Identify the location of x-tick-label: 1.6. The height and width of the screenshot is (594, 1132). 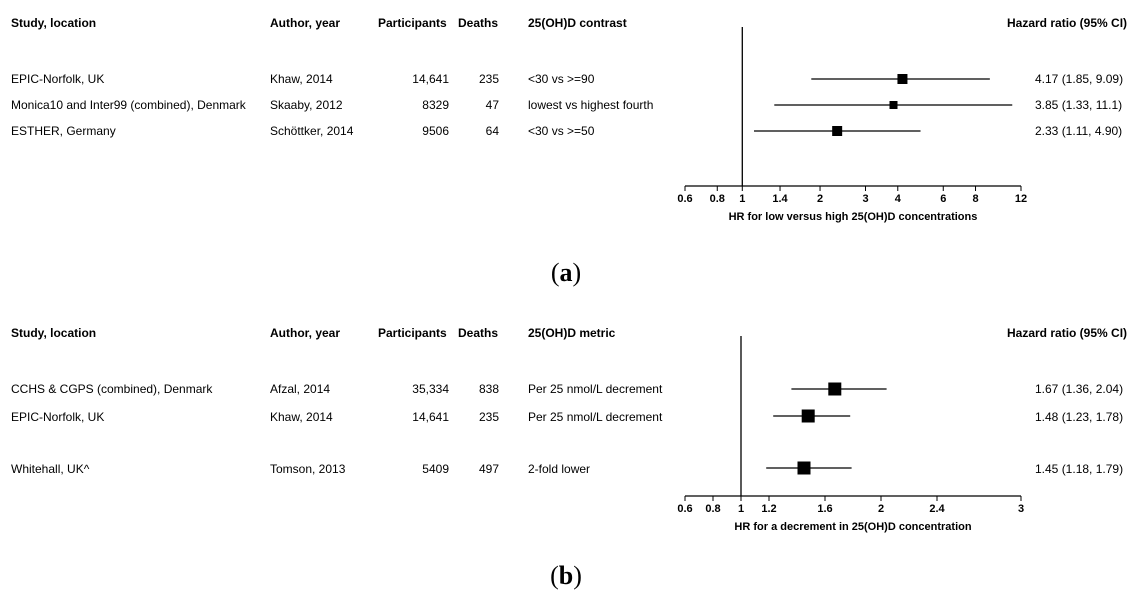
(824, 509).